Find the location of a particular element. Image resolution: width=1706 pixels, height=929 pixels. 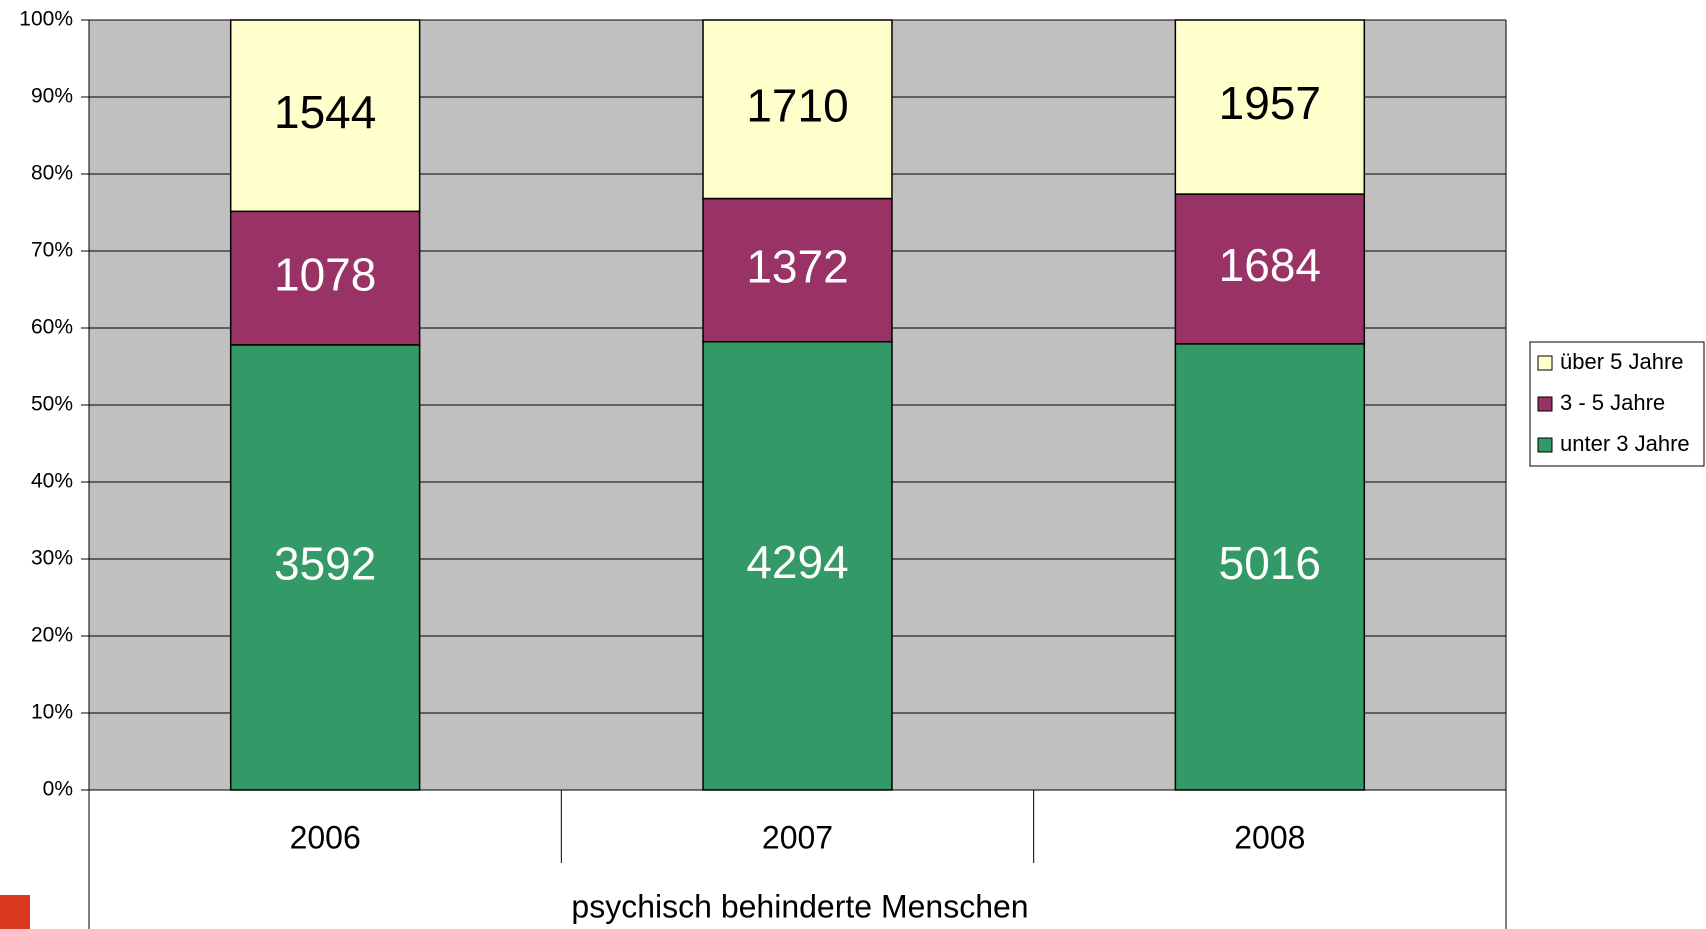

y-tick-label: 80% is located at coordinates (52, 173).